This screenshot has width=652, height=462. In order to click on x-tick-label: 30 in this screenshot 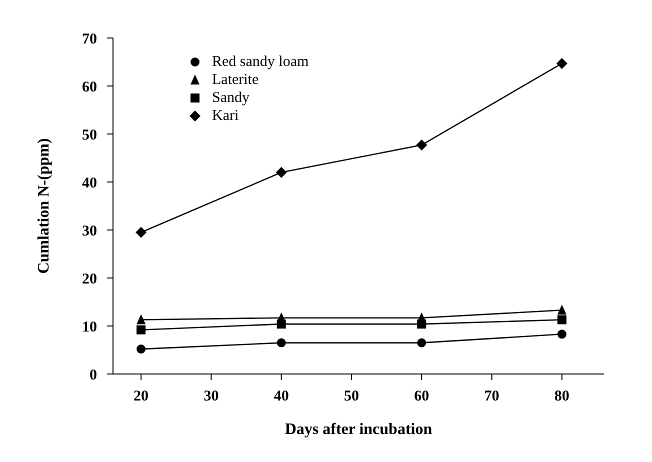, I will do `click(211, 396)`.